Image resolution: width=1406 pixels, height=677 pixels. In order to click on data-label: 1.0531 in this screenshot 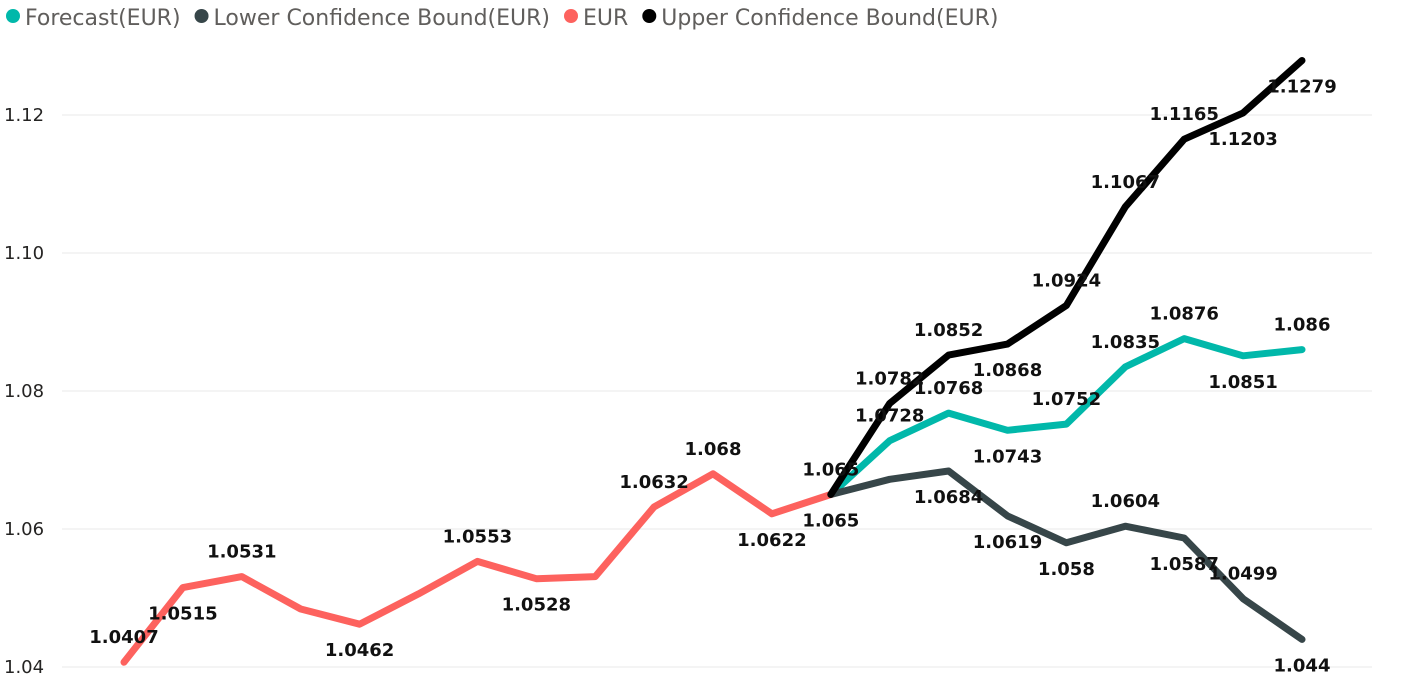, I will do `click(241, 552)`.